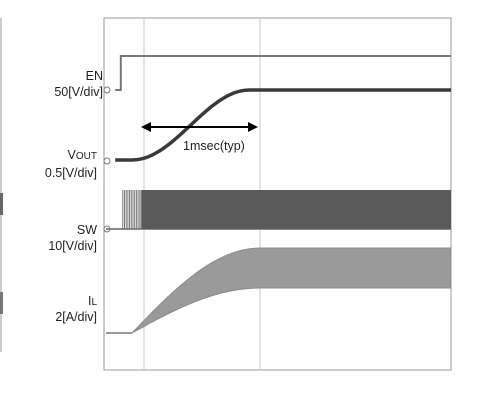 The image size is (477, 398). I want to click on sw-scale: 10[V/div], so click(72, 246).